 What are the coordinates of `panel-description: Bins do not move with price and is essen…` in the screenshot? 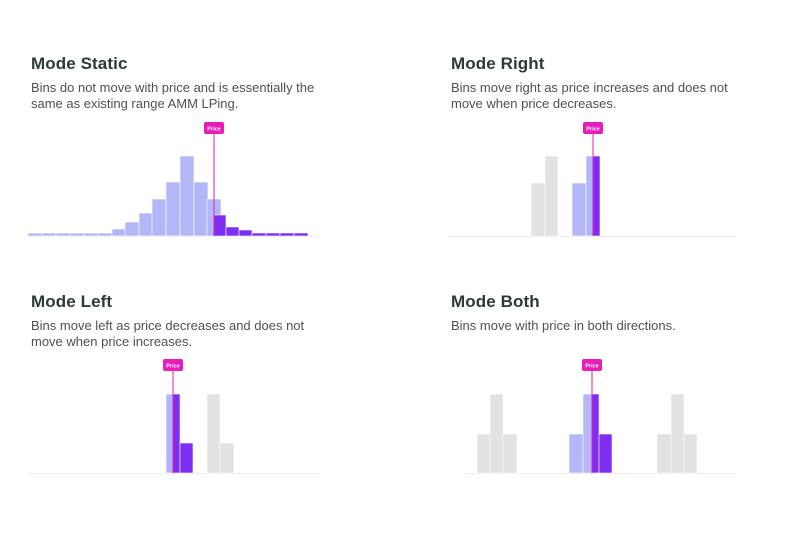 It's located at (201, 96).